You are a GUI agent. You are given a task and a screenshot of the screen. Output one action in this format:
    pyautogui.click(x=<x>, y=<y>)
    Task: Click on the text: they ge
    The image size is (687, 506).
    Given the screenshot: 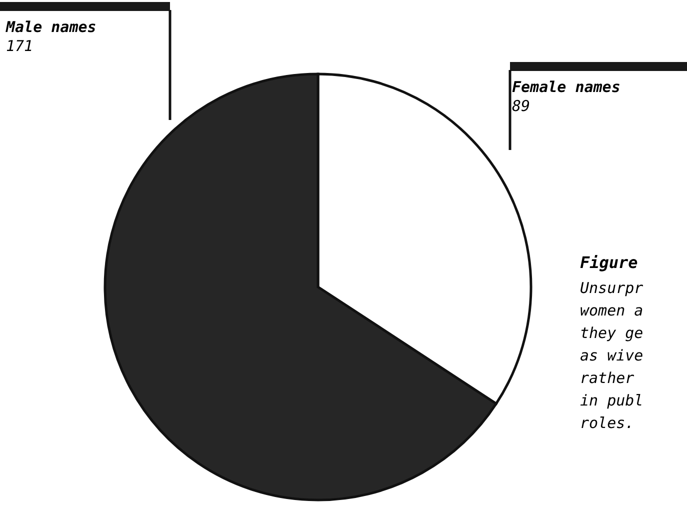 What is the action you would take?
    pyautogui.click(x=612, y=333)
    